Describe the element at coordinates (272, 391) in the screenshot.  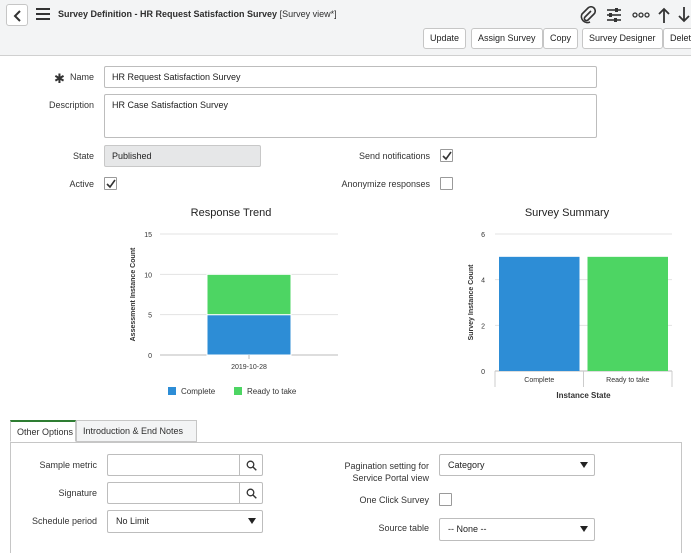
I see `legend-label: Ready to take` at that location.